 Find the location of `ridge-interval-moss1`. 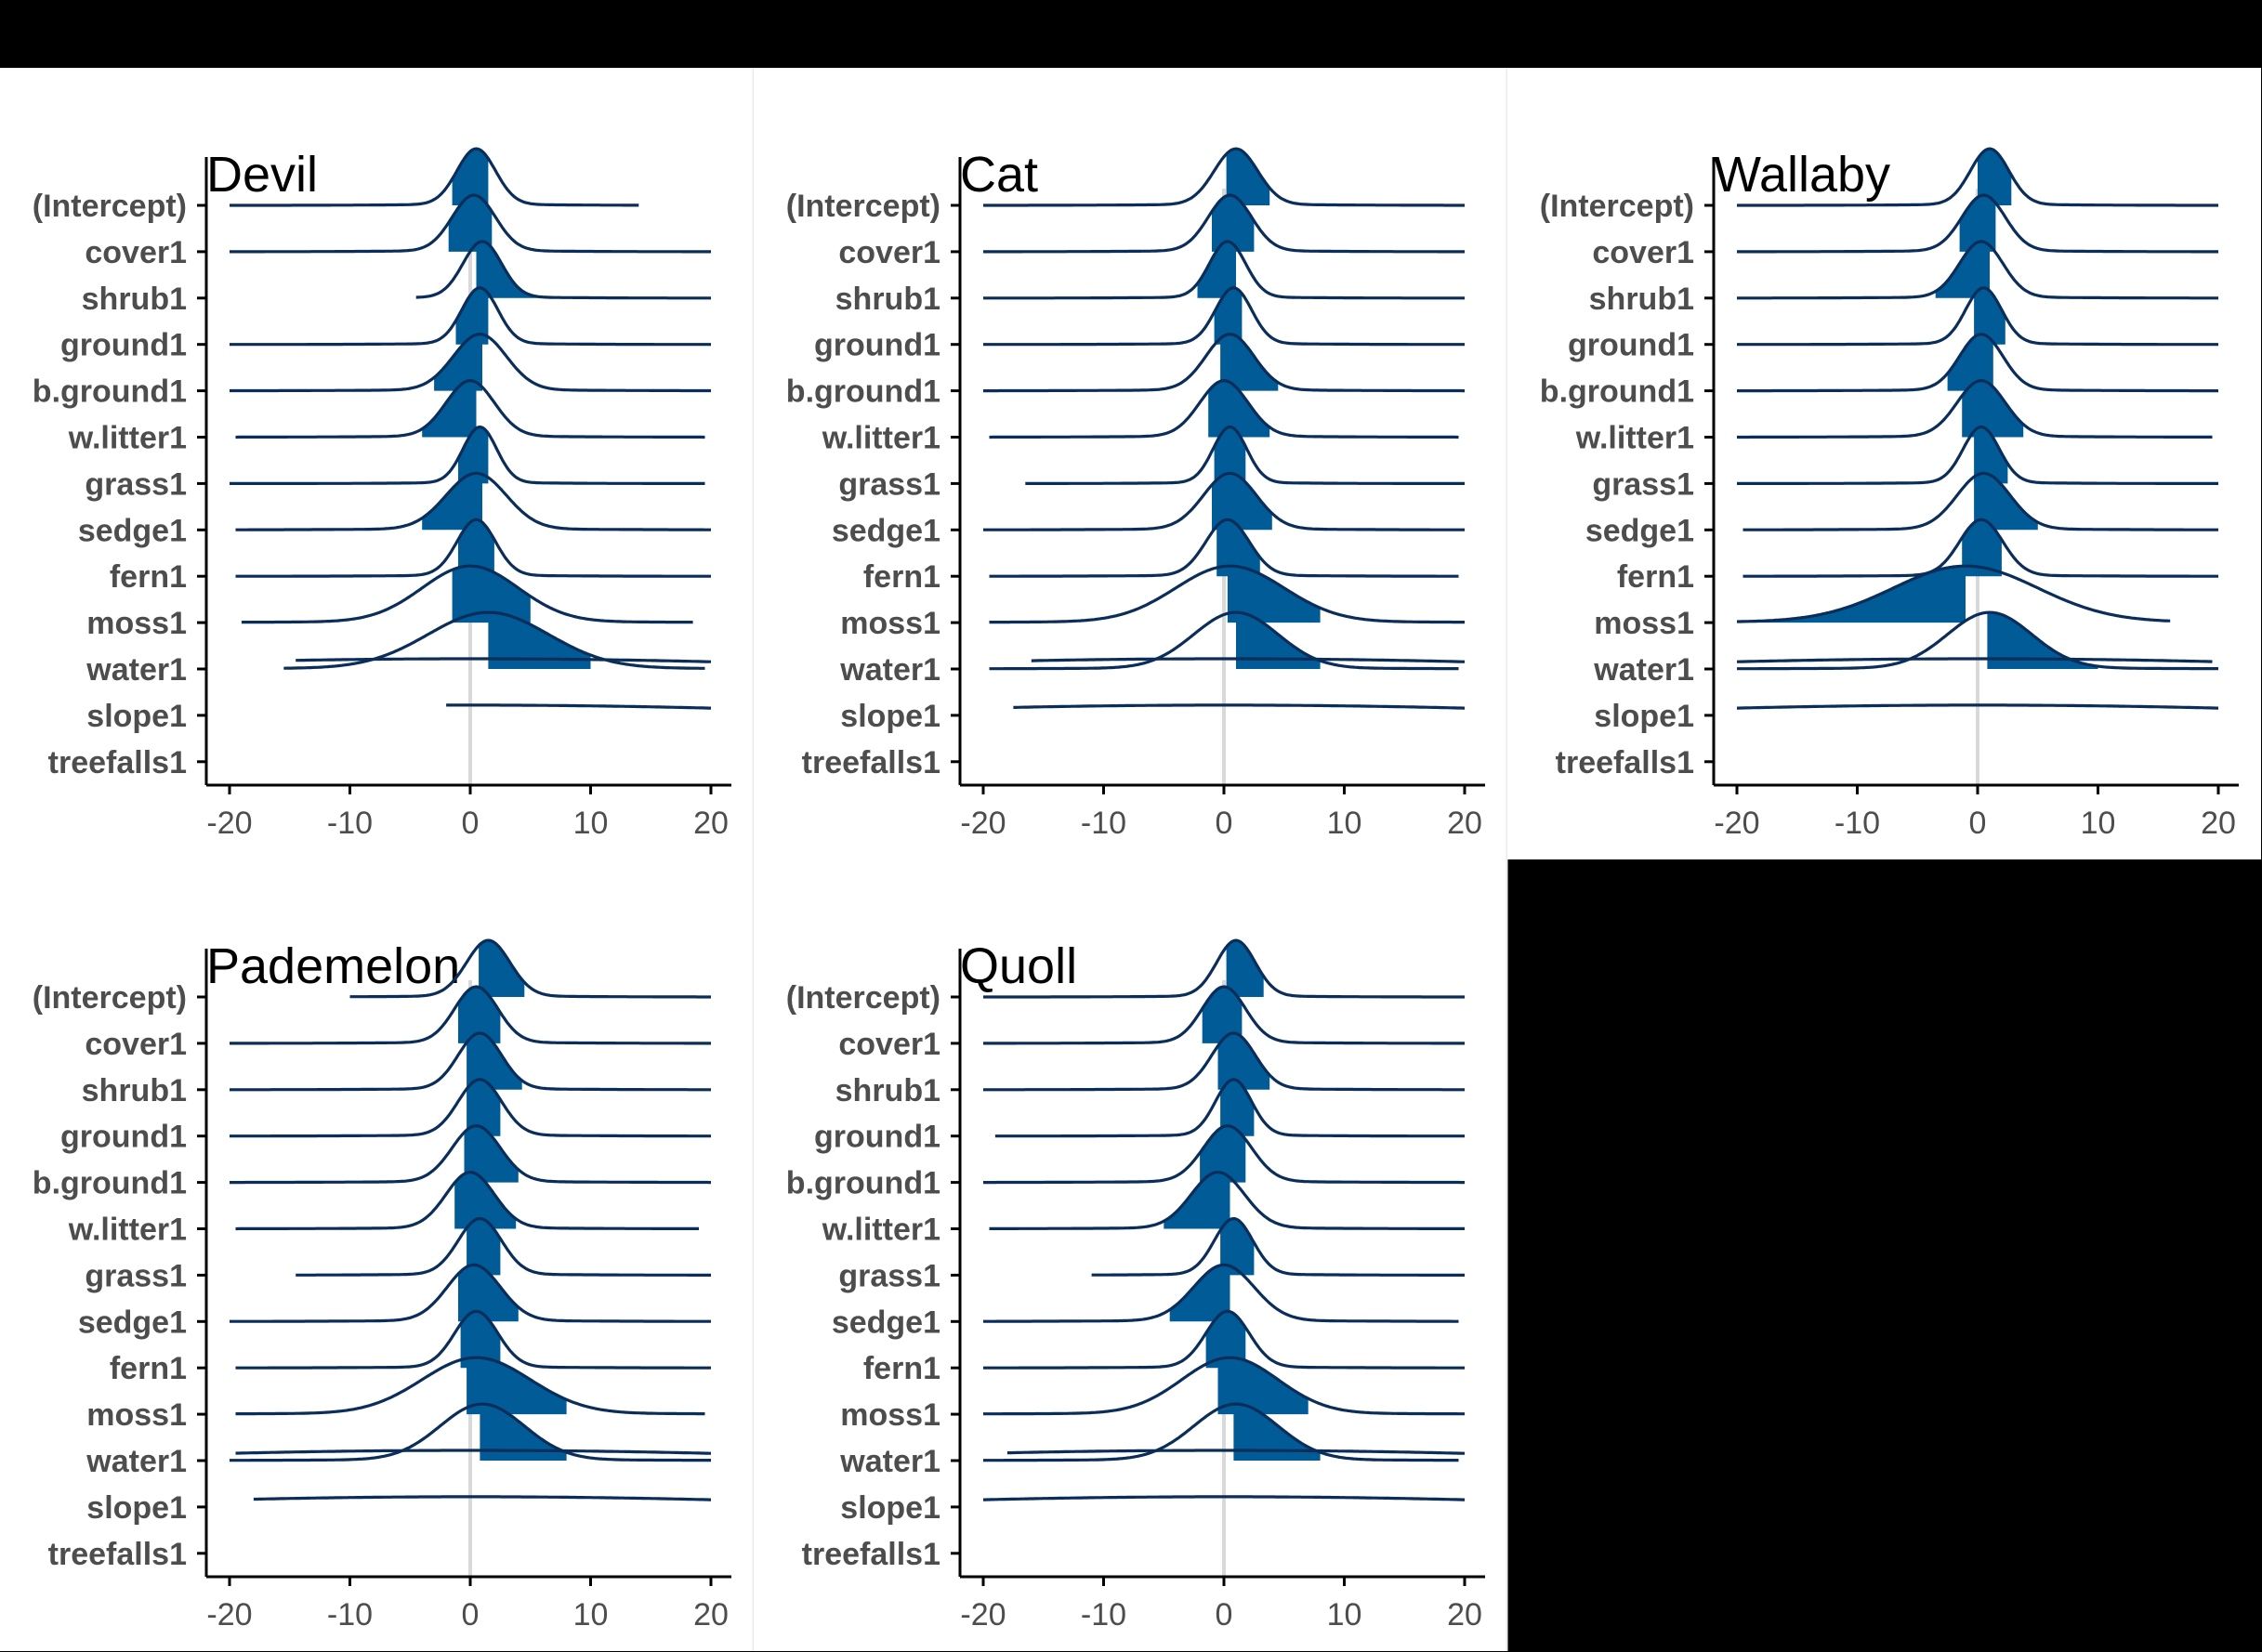

ridge-interval-moss1 is located at coordinates (1274, 594).